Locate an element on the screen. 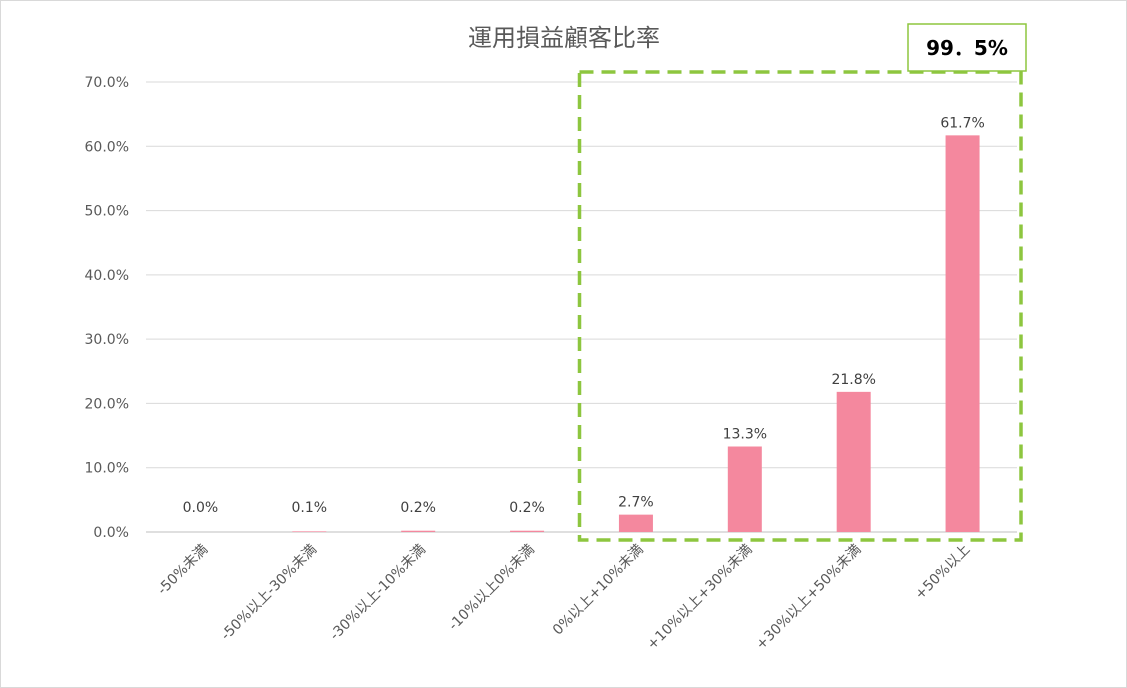 This screenshot has height=688, width=1127. data-label: 2.7% is located at coordinates (636, 503).